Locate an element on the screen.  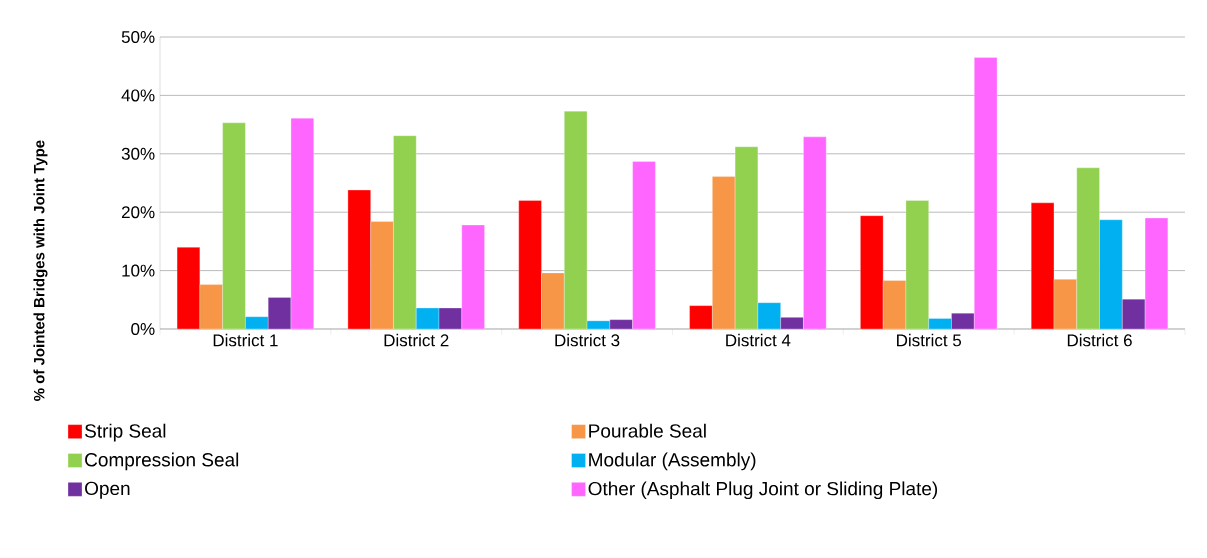
x-tick-label: District 4 is located at coordinates (758, 340).